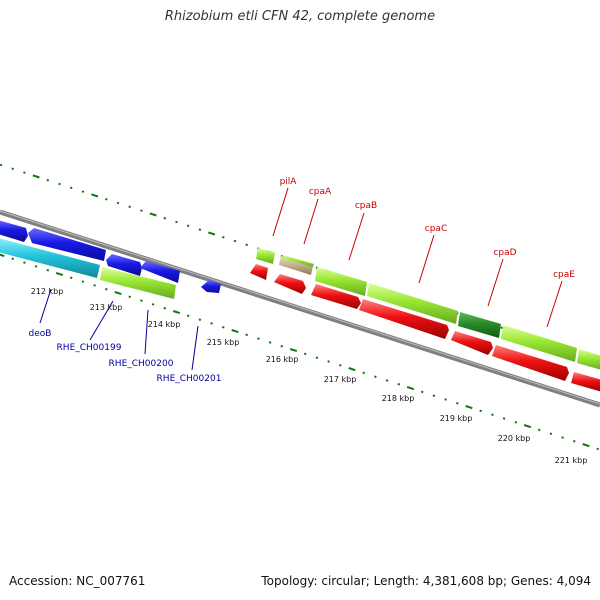  Describe the element at coordinates (404, 319) in the screenshot. I see `gene-red-cpaC-rev` at that location.